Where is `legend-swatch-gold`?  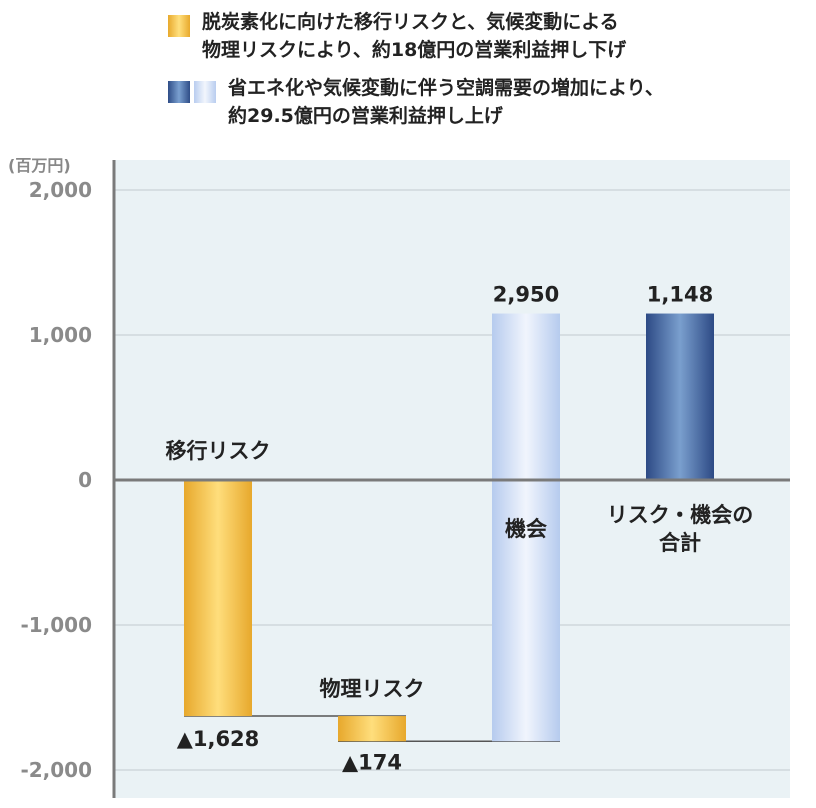
legend-swatch-gold is located at coordinates (179, 26).